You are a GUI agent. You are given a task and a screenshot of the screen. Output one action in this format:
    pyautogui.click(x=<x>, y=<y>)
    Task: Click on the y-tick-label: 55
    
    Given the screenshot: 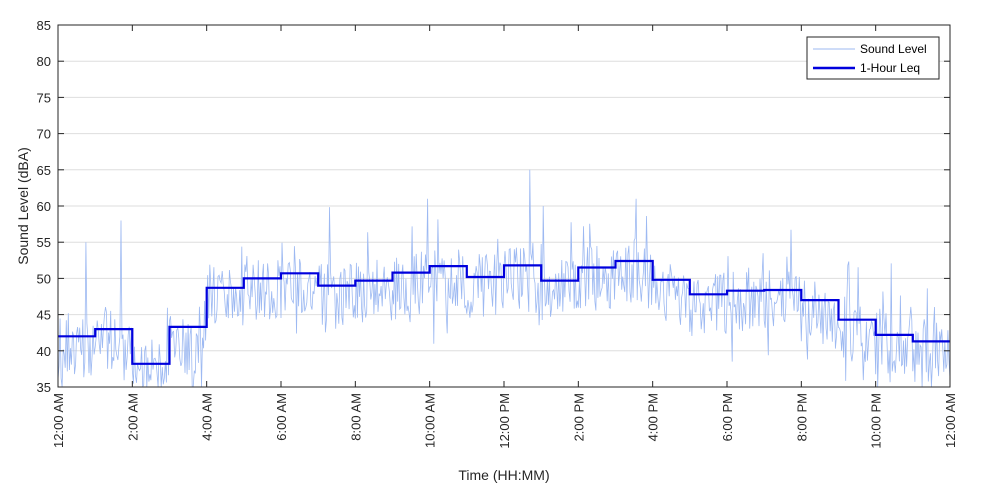 What is the action you would take?
    pyautogui.click(x=44, y=242)
    